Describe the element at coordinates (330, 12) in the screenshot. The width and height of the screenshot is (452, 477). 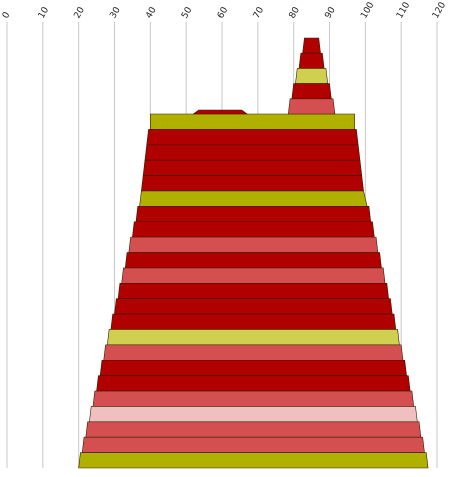
I see `x-tick-label: 90` at that location.